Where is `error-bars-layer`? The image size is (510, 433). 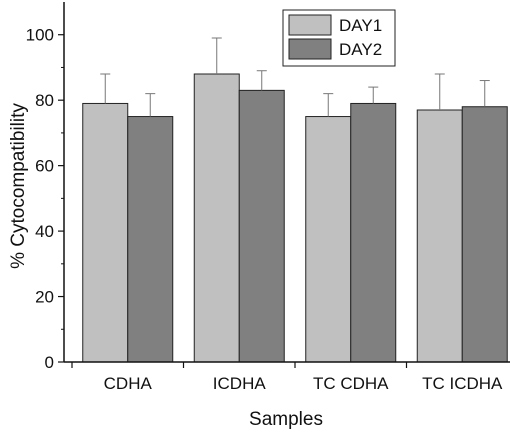 error-bars-layer is located at coordinates (295, 77).